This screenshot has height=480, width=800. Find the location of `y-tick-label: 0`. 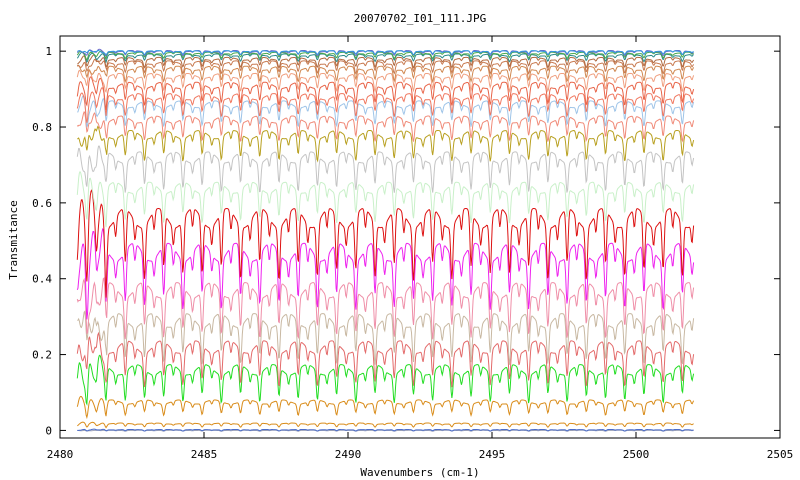

y-tick-label: 0 is located at coordinates (48, 430).